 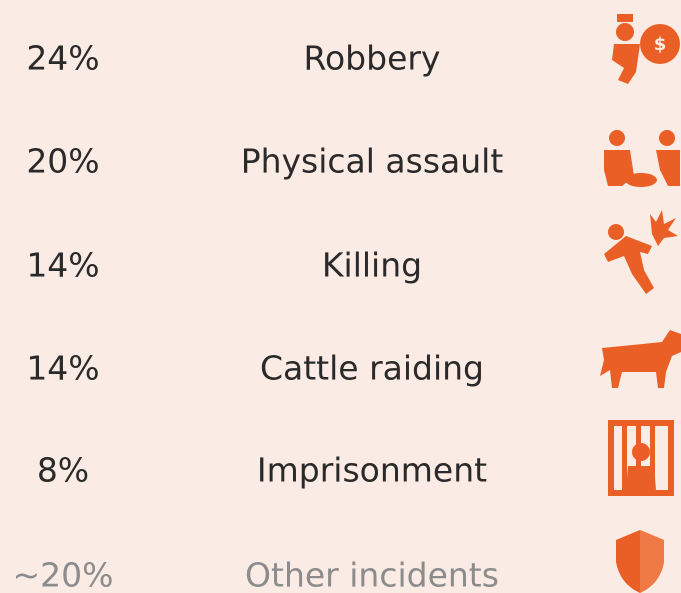 What do you see at coordinates (372, 161) in the screenshot?
I see `incident-label: Physical assault` at bounding box center [372, 161].